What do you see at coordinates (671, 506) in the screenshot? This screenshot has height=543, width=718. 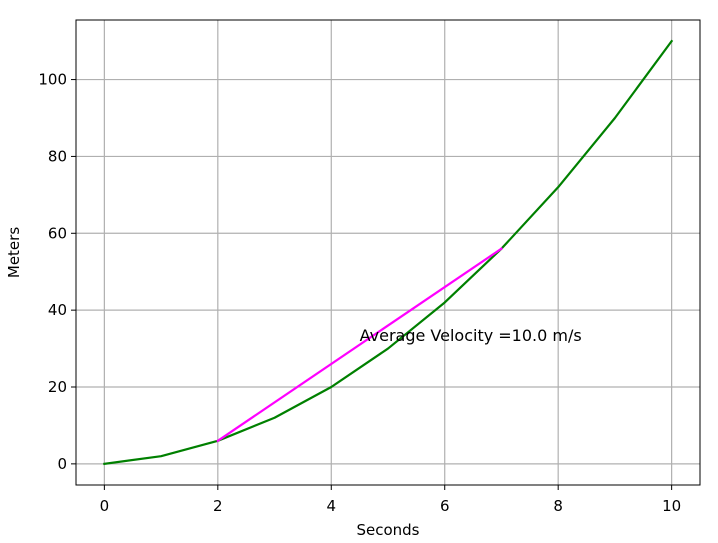 I see `x-tick-label: 10` at bounding box center [671, 506].